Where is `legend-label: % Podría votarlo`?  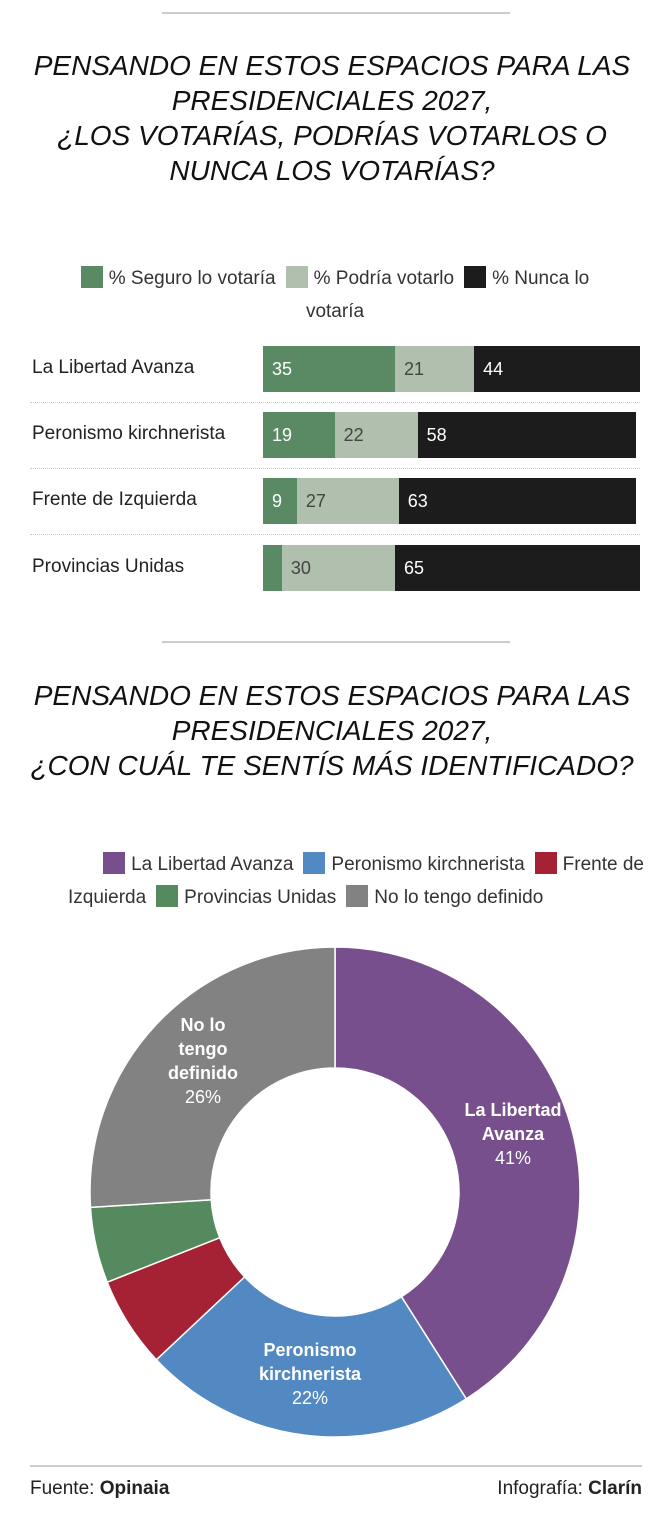 legend-label: % Podría votarlo is located at coordinates (384, 278).